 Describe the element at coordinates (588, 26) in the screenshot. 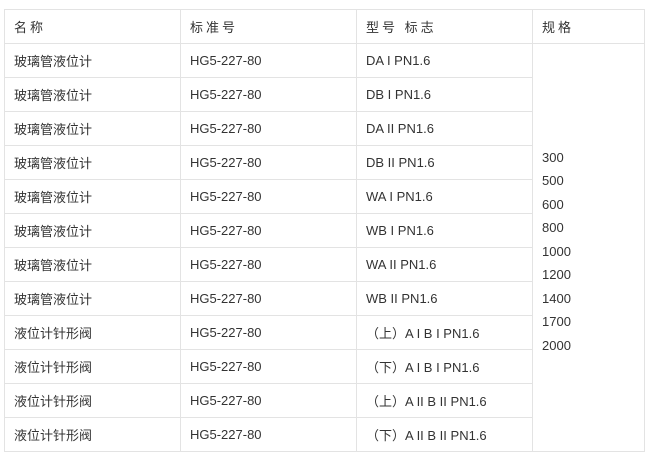

I see `header-spec: 规格` at that location.